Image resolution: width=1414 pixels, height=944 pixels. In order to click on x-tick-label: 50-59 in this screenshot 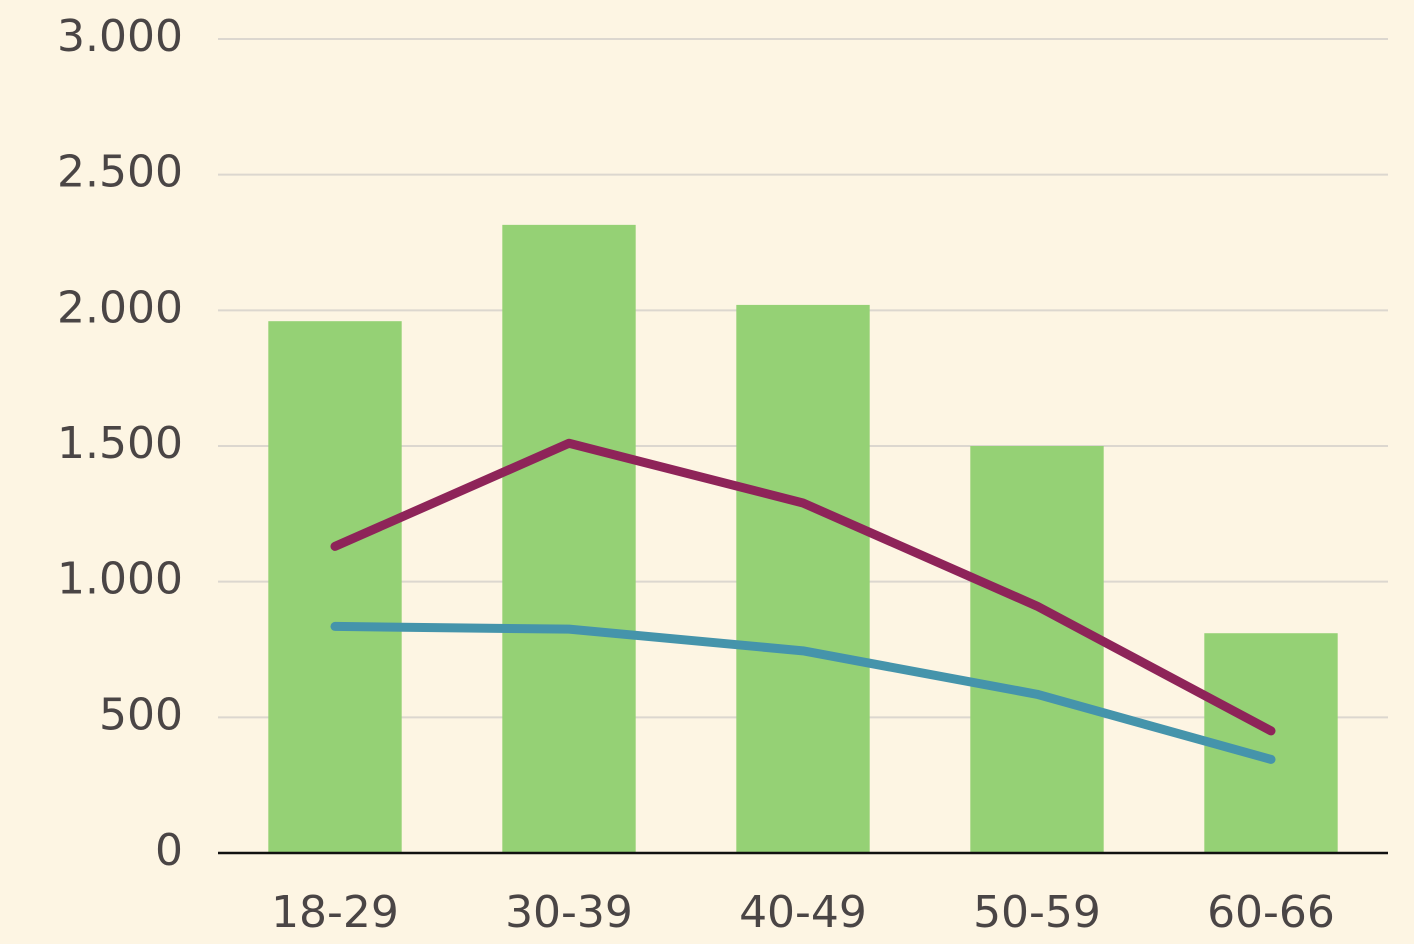, I will do `click(1037, 912)`.